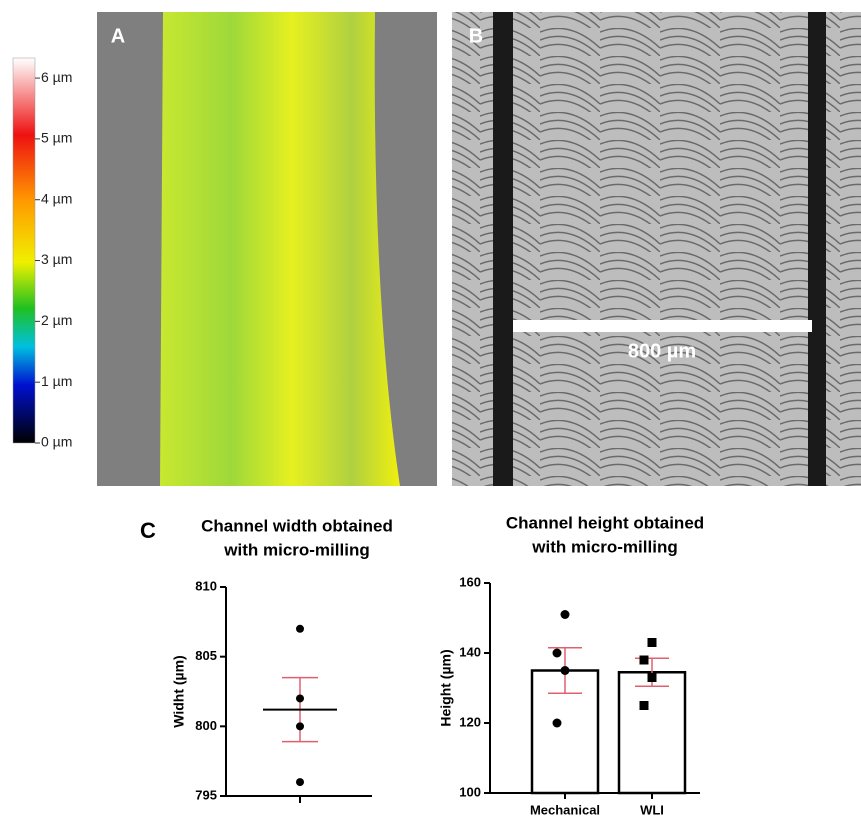  Describe the element at coordinates (206, 655) in the screenshot. I see `y-tick-label: 805` at that location.